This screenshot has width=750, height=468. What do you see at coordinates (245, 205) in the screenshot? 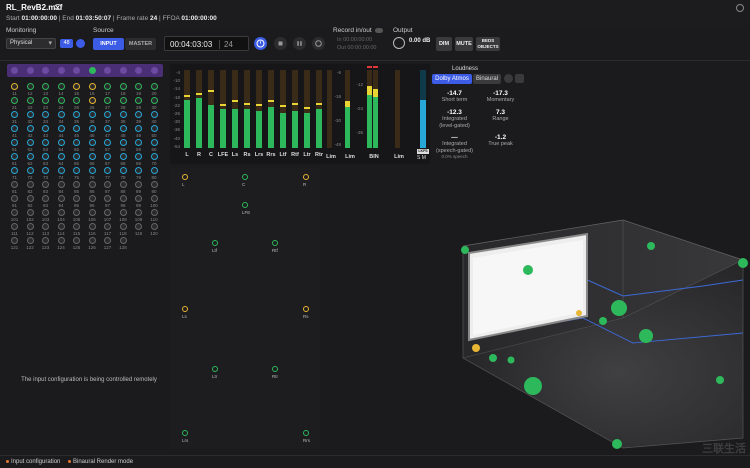
I see `speaker-lfe-icon` at bounding box center [245, 205].